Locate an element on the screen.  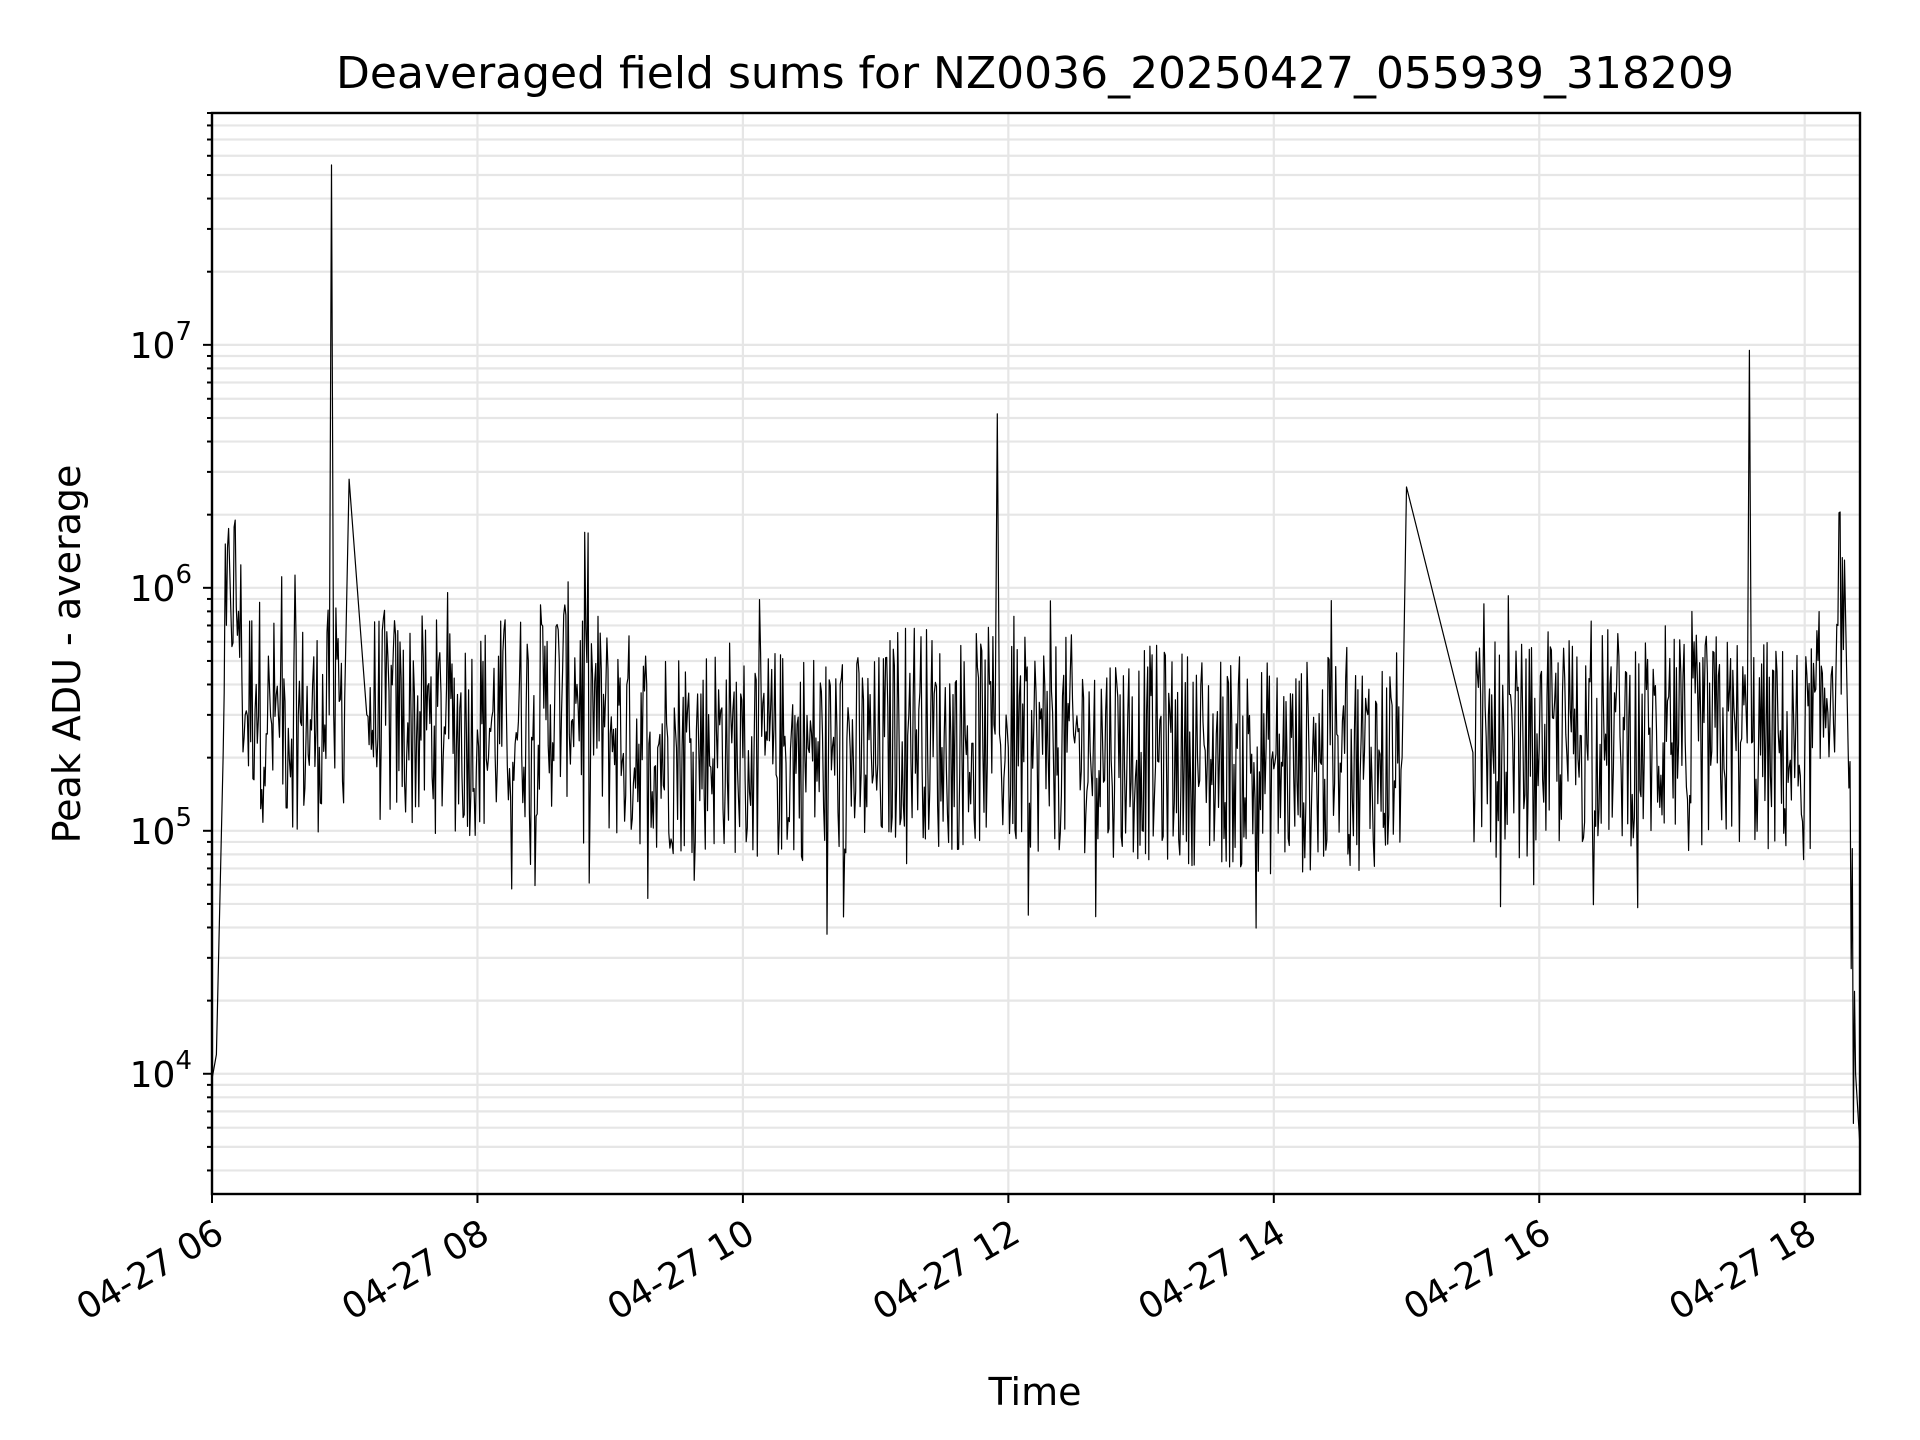
y-tick-exponent: 5 is located at coordinates (183, 818).